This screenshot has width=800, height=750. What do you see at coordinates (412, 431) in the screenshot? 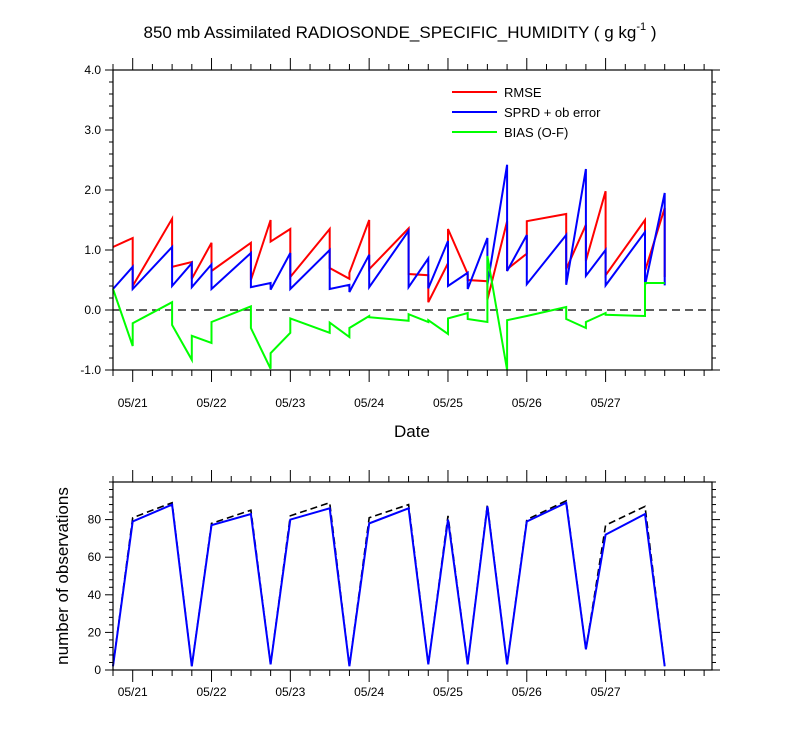
I see `x-axis-title: Date` at bounding box center [412, 431].